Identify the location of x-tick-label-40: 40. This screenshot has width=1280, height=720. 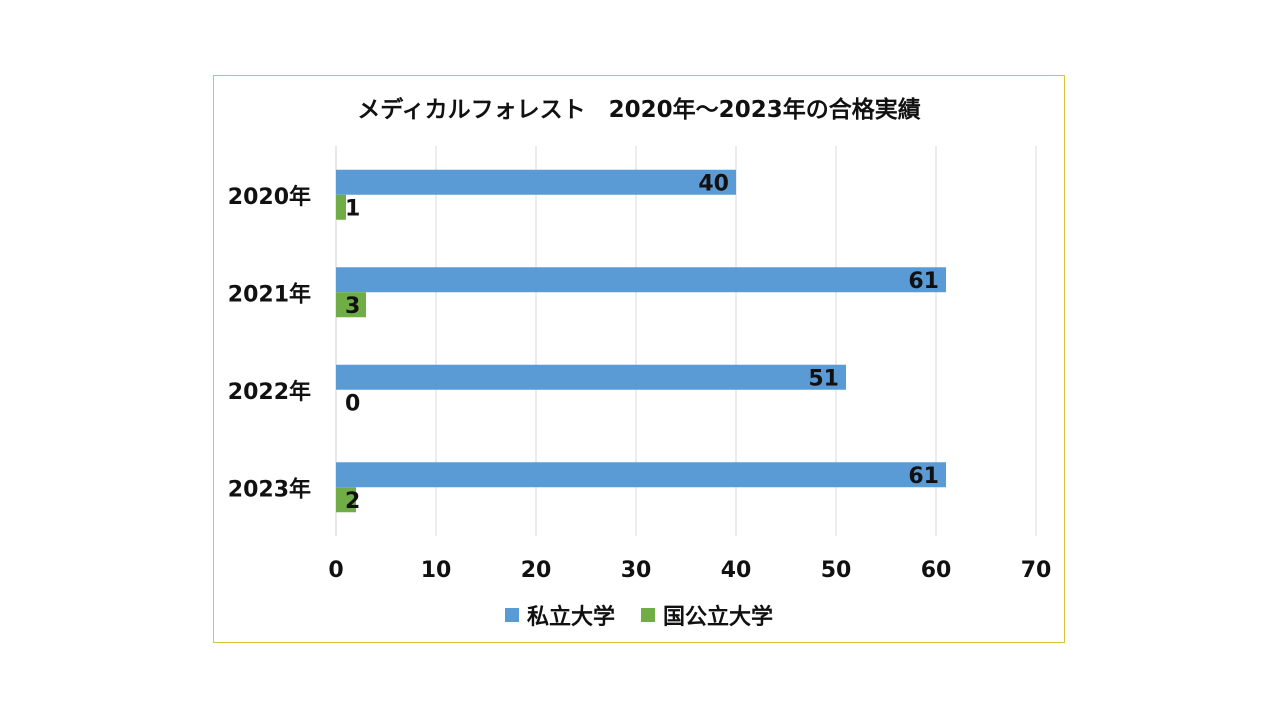
(736, 570).